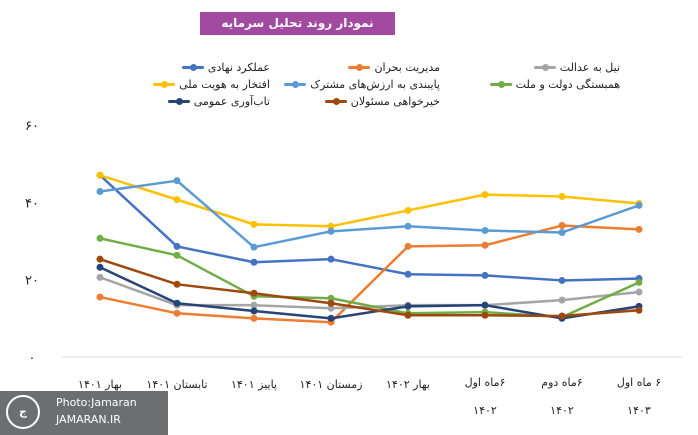 This screenshot has width=698, height=435. Describe the element at coordinates (561, 382) in the screenshot. I see `x-tick-label: ۶ماه دوم` at that location.